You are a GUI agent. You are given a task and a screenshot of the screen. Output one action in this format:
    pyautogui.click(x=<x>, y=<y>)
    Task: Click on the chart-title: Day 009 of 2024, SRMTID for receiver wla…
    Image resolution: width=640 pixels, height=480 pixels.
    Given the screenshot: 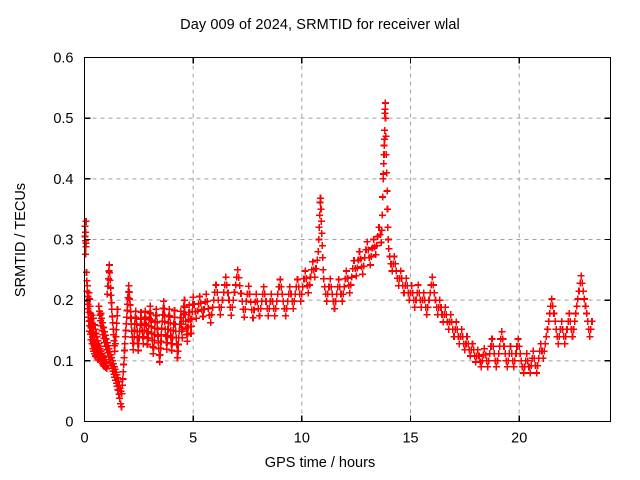 What is the action you would take?
    pyautogui.click(x=320, y=25)
    